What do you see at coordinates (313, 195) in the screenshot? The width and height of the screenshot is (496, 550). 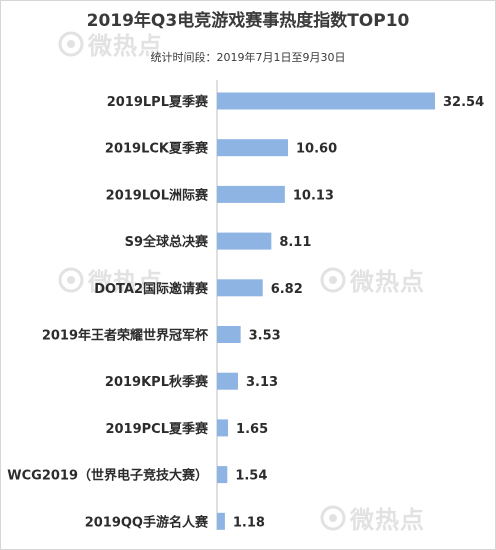 I see `value-label: 10.13` at bounding box center [313, 195].